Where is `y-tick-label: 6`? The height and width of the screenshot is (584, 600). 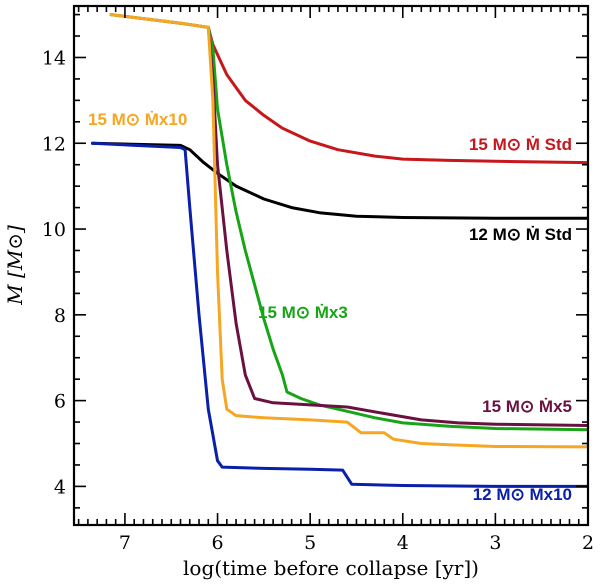
y-tick-label: 6 is located at coordinates (60, 402).